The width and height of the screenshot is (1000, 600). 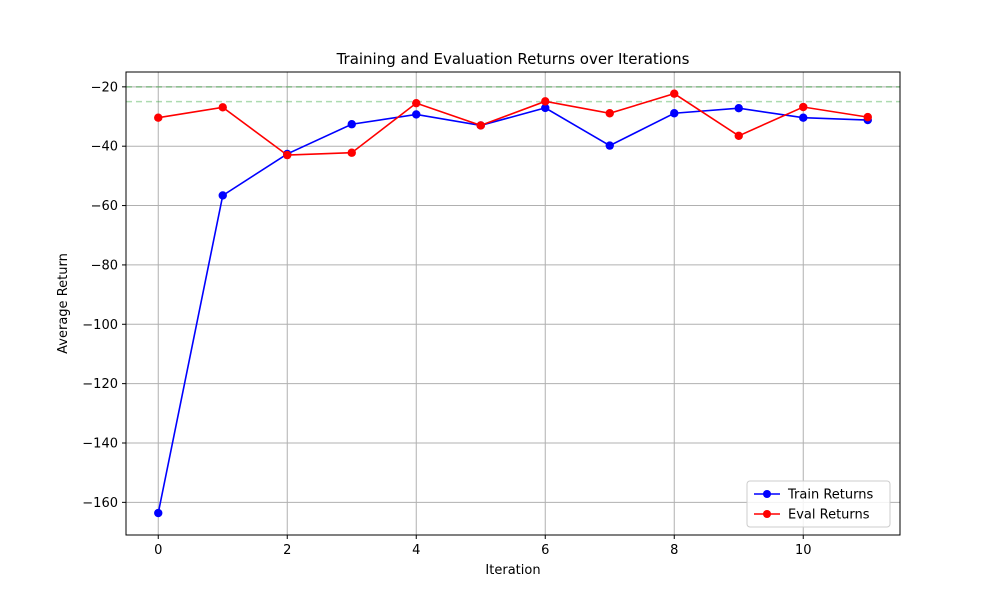 What do you see at coordinates (829, 515) in the screenshot?
I see `legend-label-eval: Eval Returns` at bounding box center [829, 515].